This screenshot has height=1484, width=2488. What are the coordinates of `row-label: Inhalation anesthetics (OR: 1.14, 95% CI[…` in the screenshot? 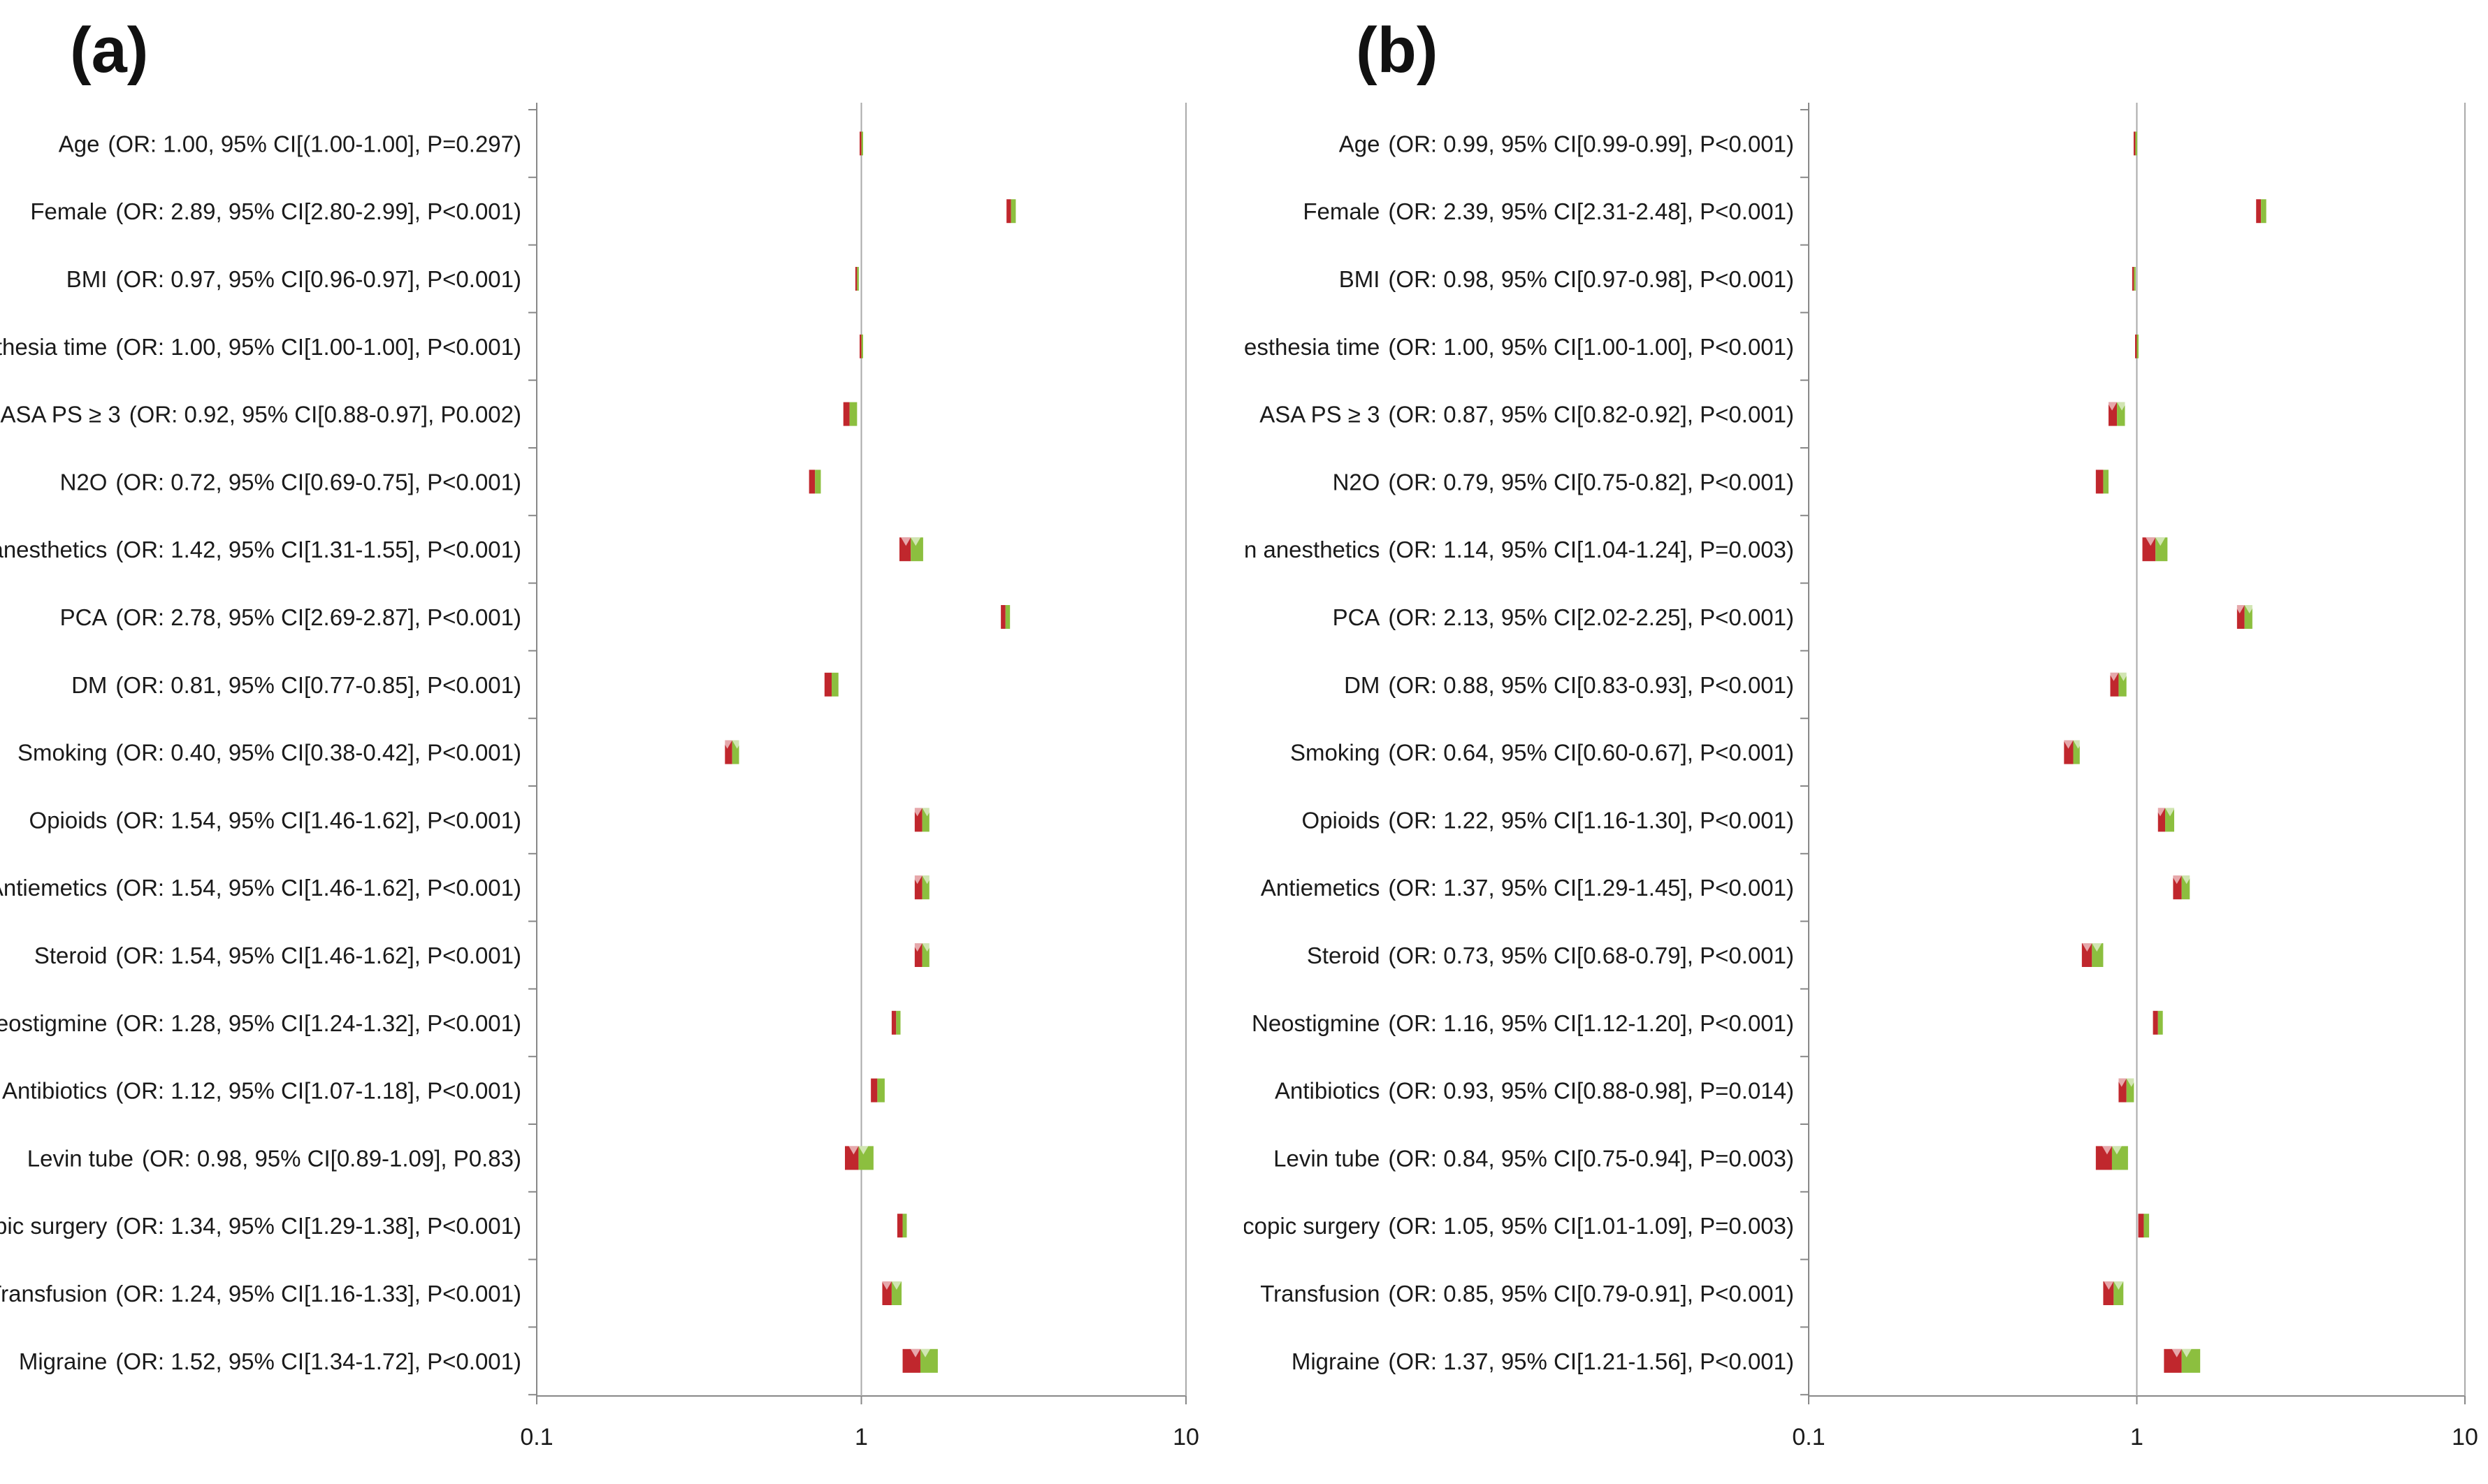 It's located at (1519, 549).